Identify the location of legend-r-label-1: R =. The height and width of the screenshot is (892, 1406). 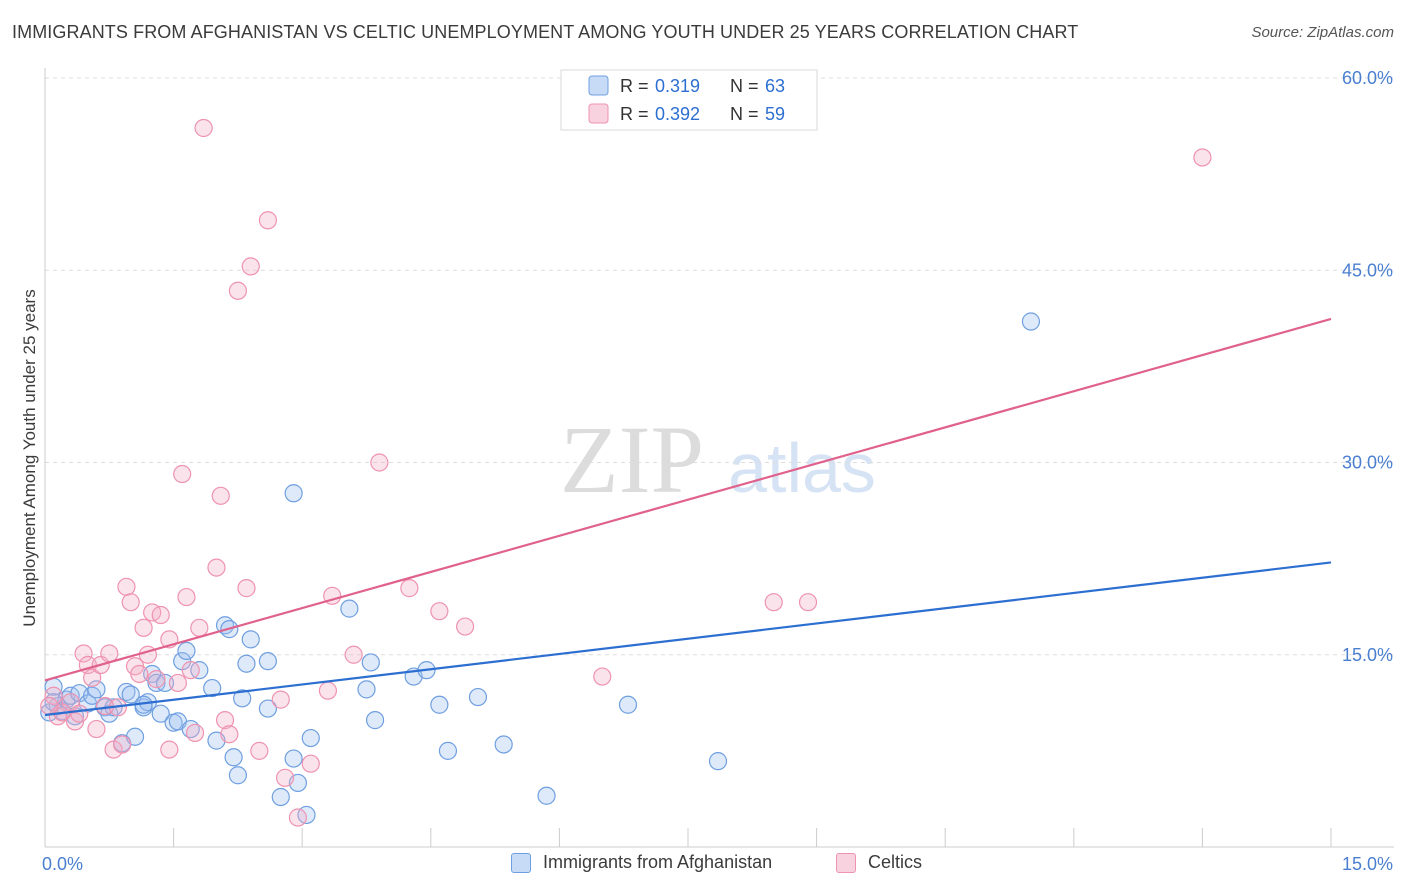
(634, 86).